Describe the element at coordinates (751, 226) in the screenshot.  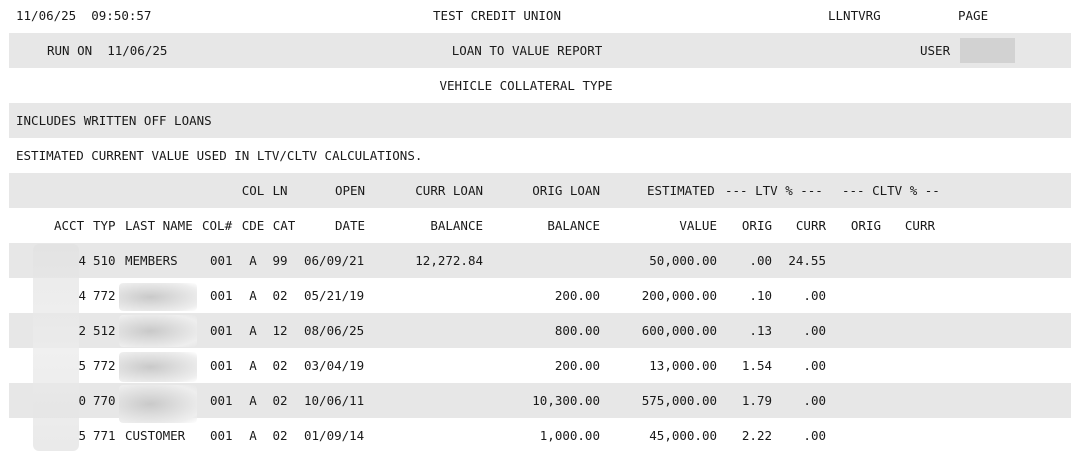
I see `col-header-ltv-orig: ORIG` at that location.